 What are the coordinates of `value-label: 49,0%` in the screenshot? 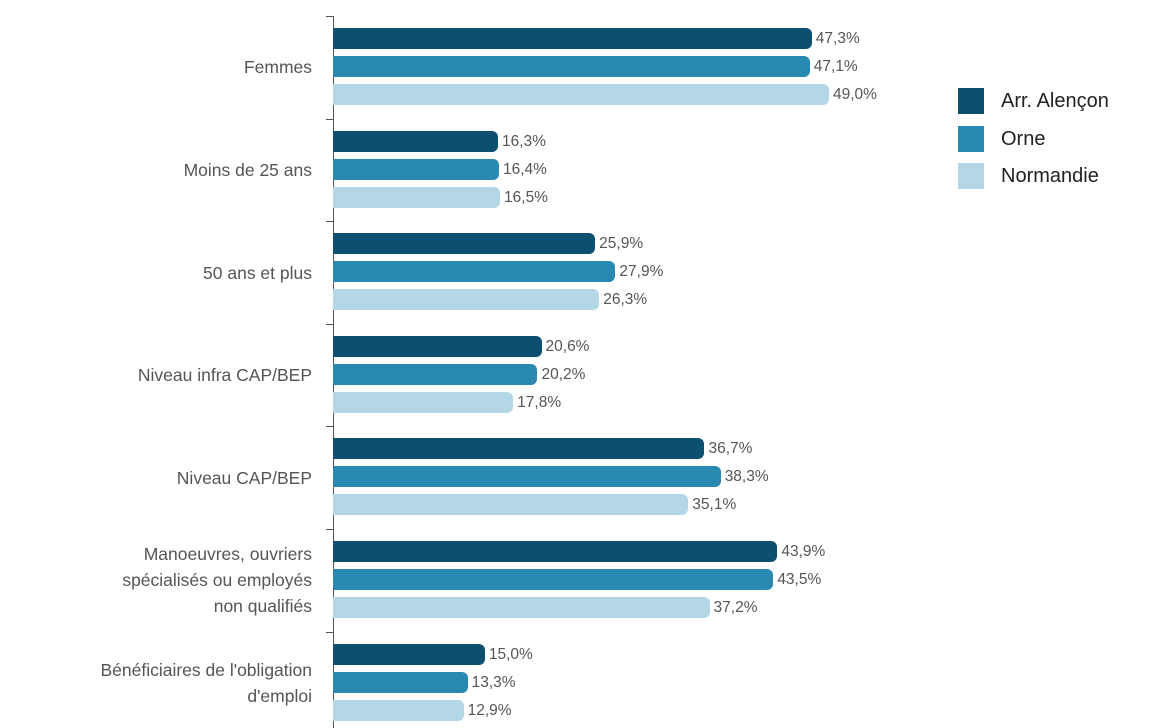 It's located at (855, 94).